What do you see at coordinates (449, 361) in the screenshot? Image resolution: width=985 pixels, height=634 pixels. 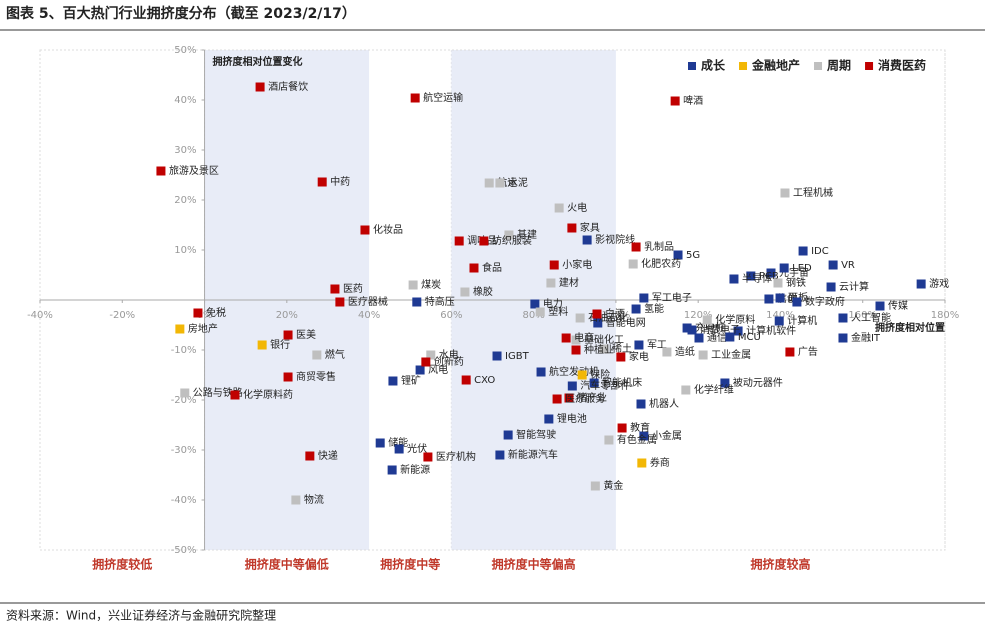 I see `point-label: 创新药` at bounding box center [449, 361].